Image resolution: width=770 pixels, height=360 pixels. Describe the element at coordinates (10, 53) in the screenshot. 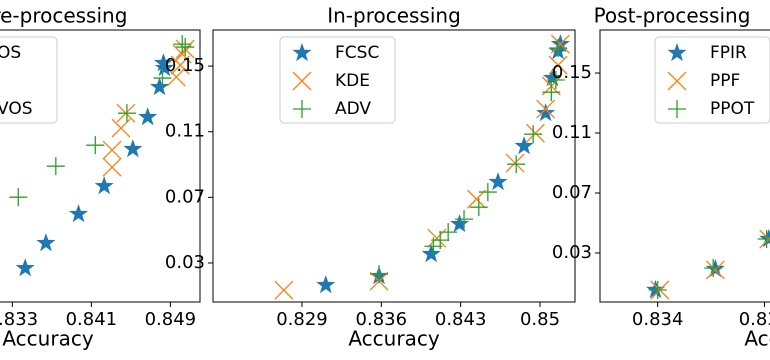

I see `legend-label: OS` at that location.